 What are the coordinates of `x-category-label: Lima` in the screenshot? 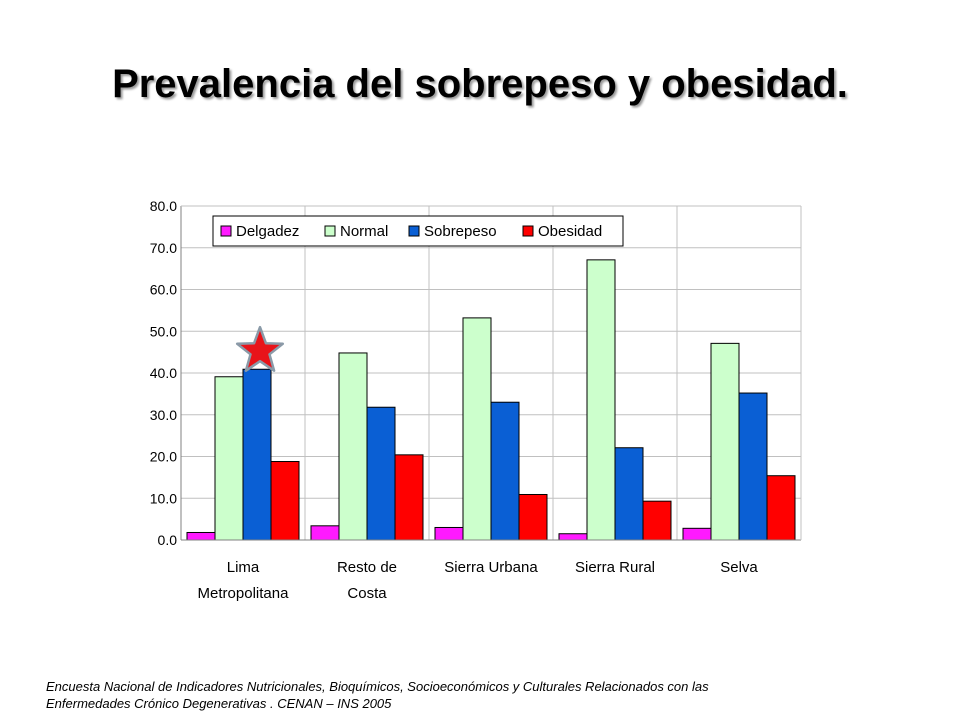 It's located at (243, 567).